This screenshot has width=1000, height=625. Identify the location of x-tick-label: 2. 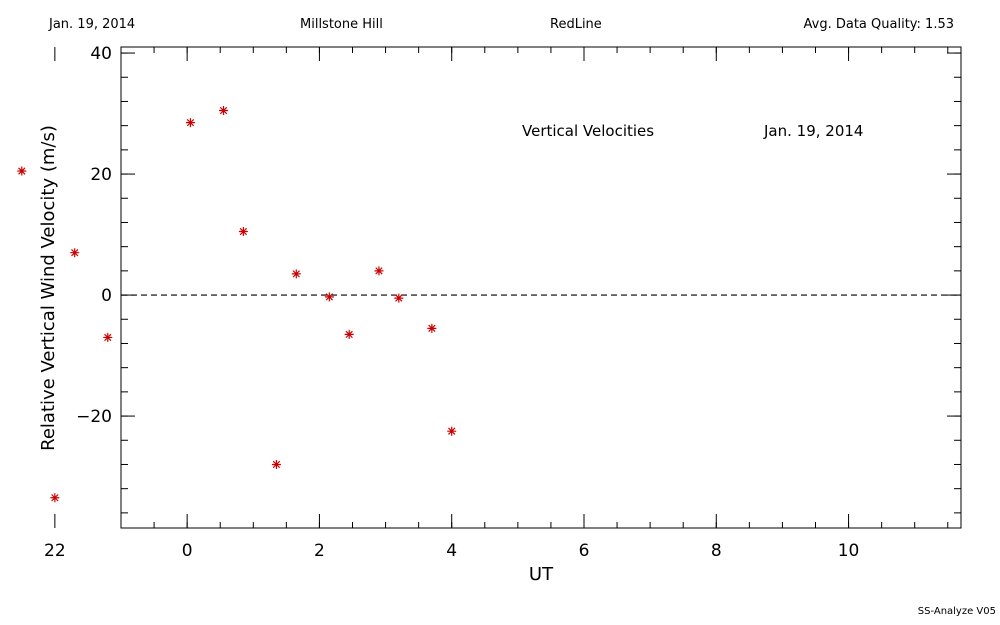
(319, 551).